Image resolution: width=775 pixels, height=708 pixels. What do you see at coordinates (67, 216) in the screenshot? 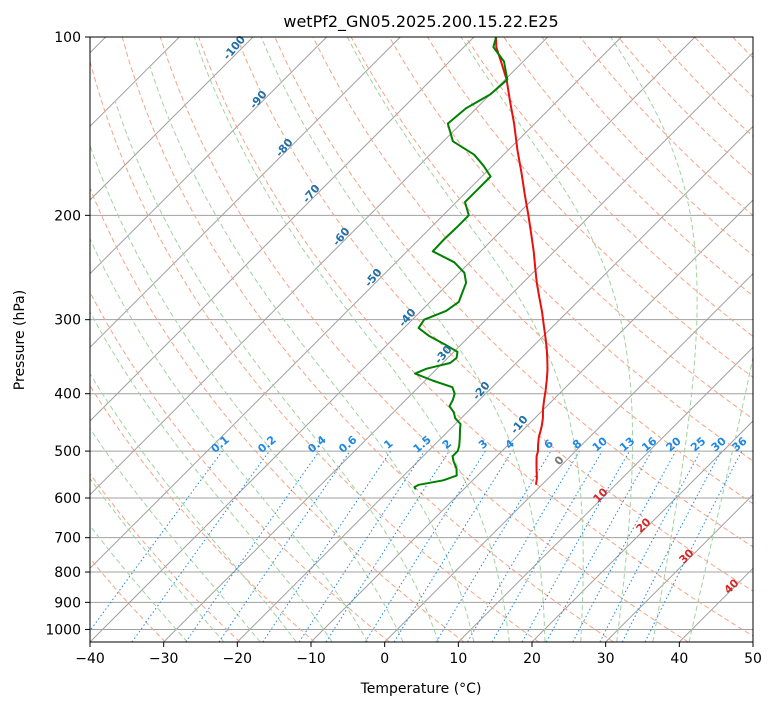
I see `y-tick-label: 200` at bounding box center [67, 216].